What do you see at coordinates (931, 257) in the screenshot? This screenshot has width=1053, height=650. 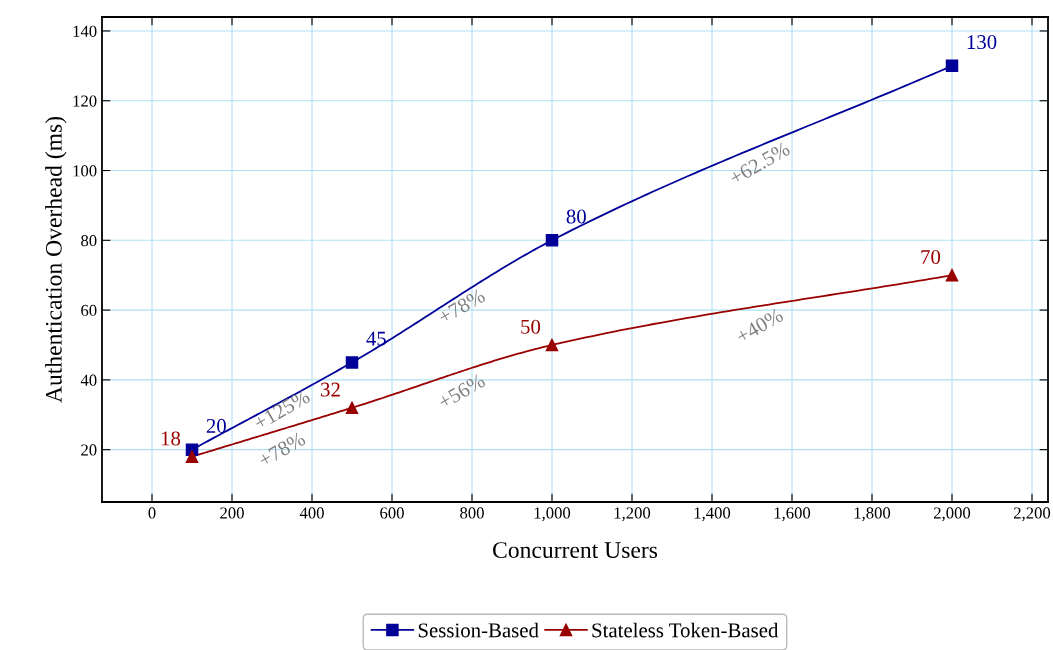 I see `data-label: 70` at bounding box center [931, 257].